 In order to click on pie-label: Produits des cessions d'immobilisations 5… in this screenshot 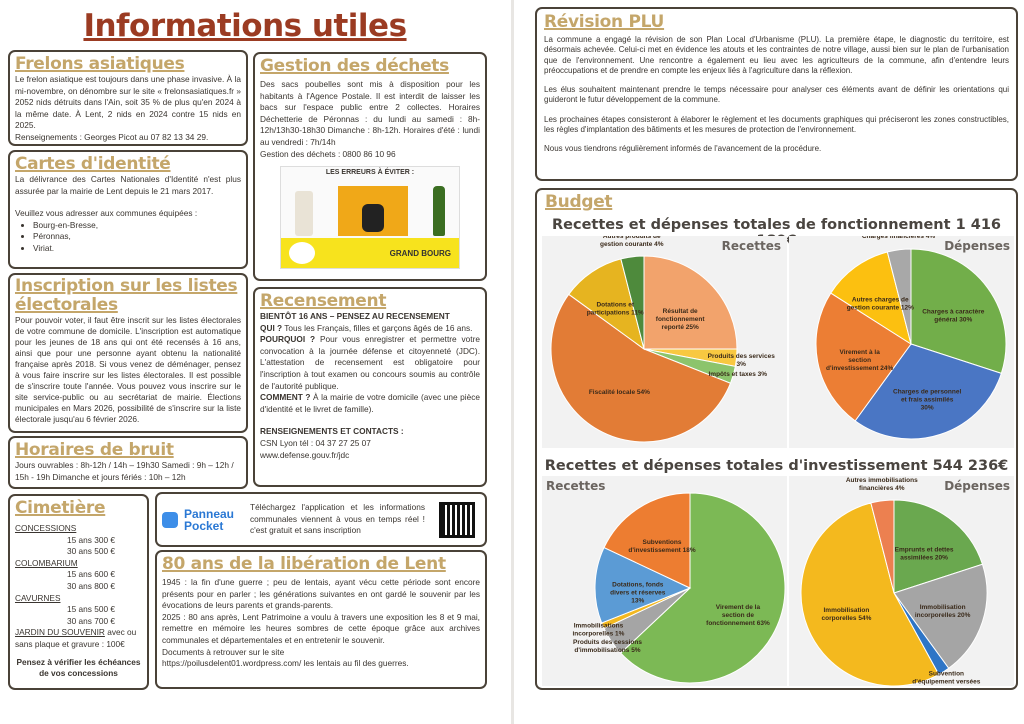, I will do `click(607, 646)`.